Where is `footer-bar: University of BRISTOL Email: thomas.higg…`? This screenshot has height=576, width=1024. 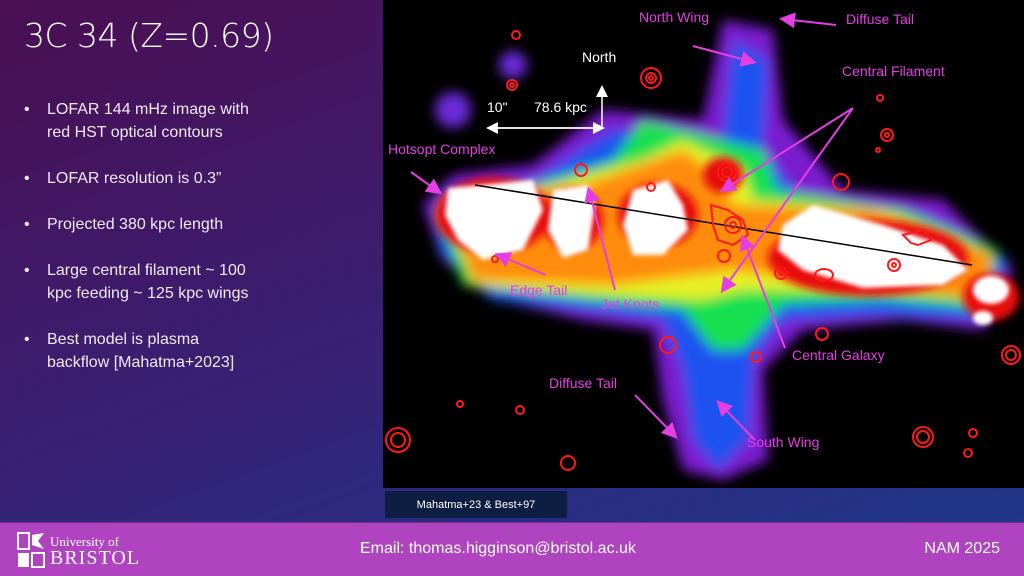 footer-bar: University of BRISTOL Email: thomas.higg… is located at coordinates (512, 549).